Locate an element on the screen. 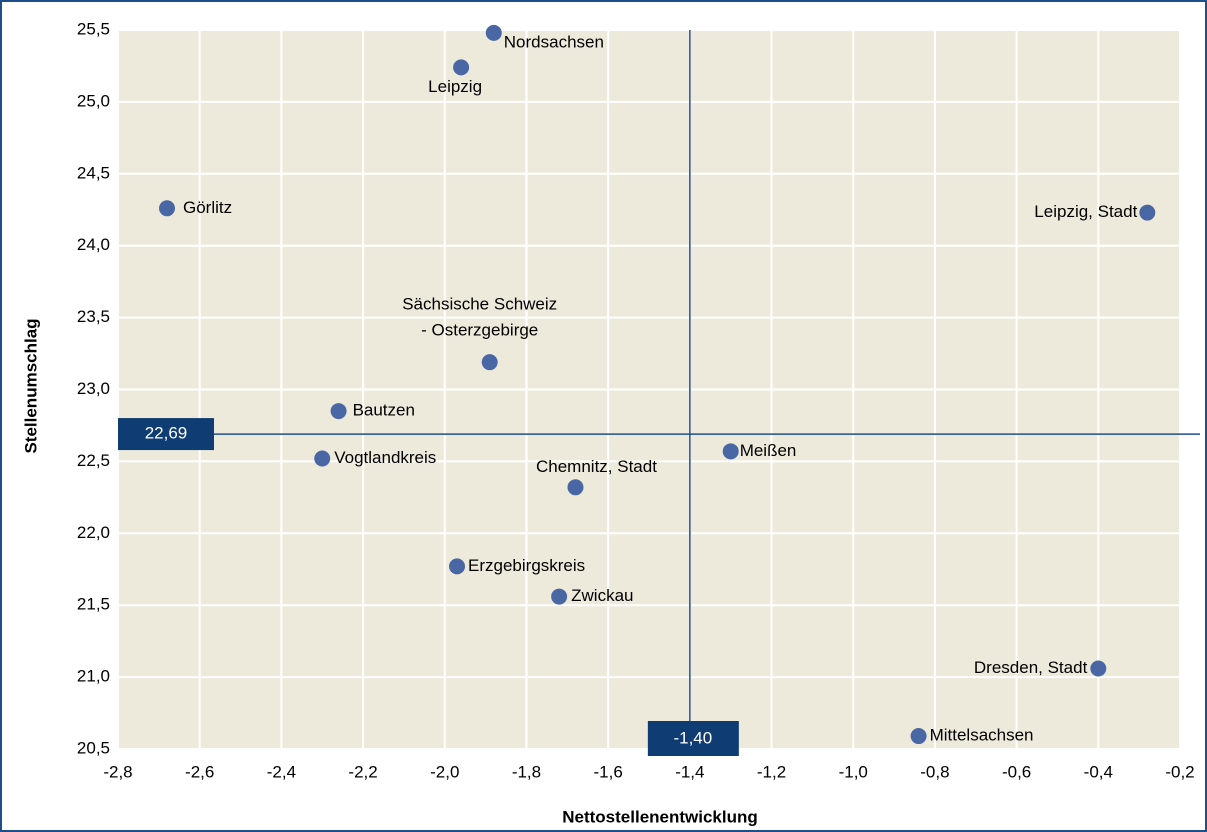 Image resolution: width=1207 pixels, height=832 pixels. y-tick-label: 23,5 is located at coordinates (93, 316).